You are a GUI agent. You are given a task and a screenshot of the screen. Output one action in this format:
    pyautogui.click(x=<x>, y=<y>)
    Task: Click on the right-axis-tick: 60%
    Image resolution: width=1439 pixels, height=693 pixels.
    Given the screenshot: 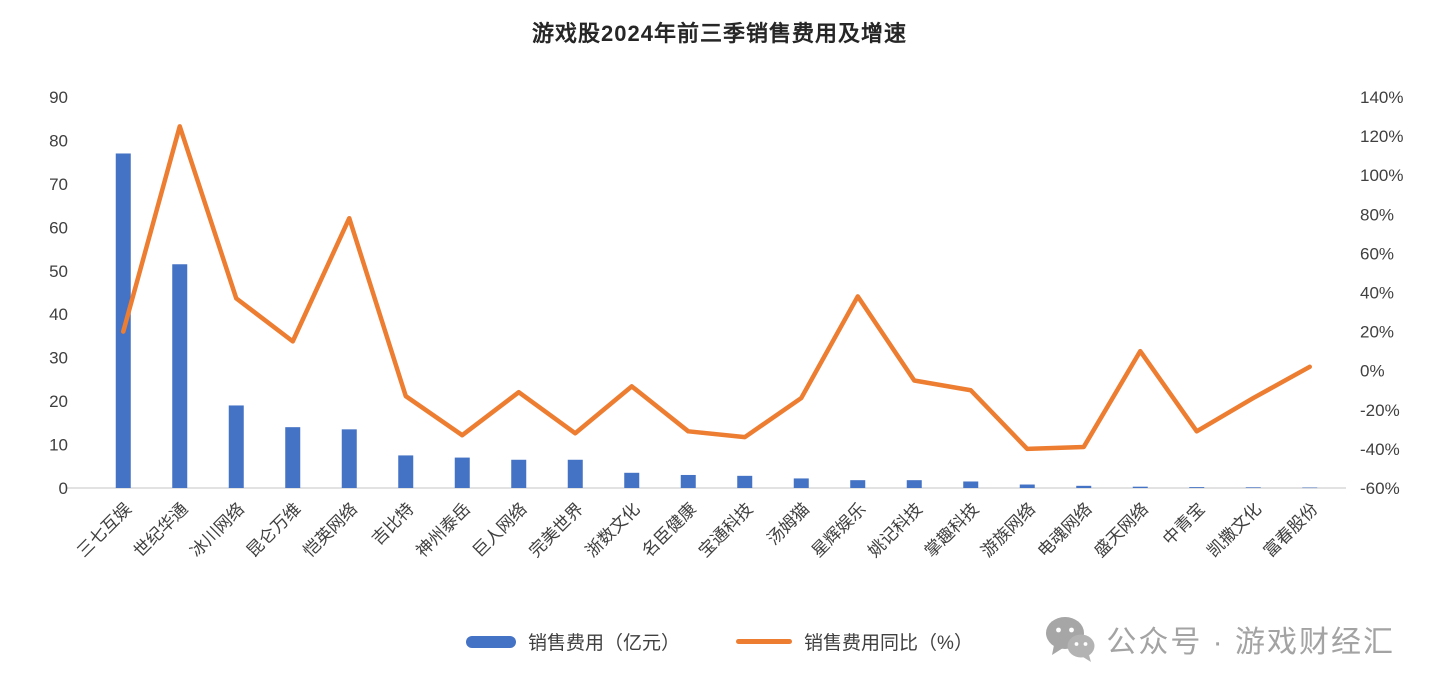 What is the action you would take?
    pyautogui.click(x=1377, y=253)
    